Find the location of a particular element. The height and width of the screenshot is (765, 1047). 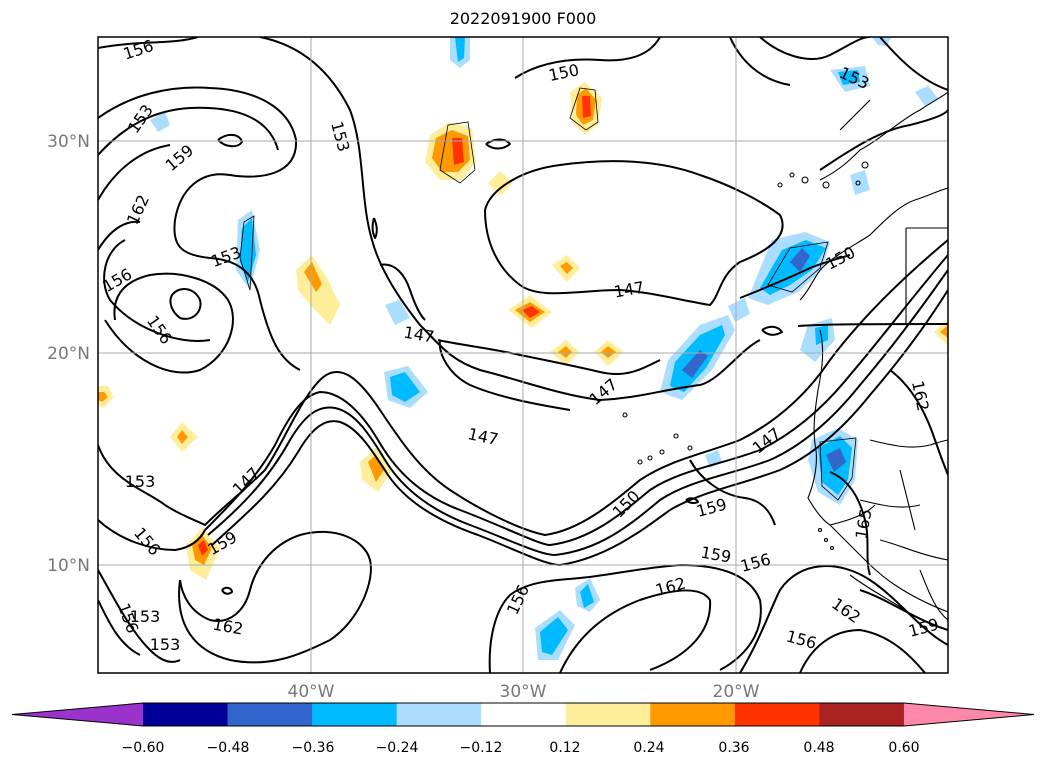

colorbar-tick-label: 0.48 is located at coordinates (818, 748).